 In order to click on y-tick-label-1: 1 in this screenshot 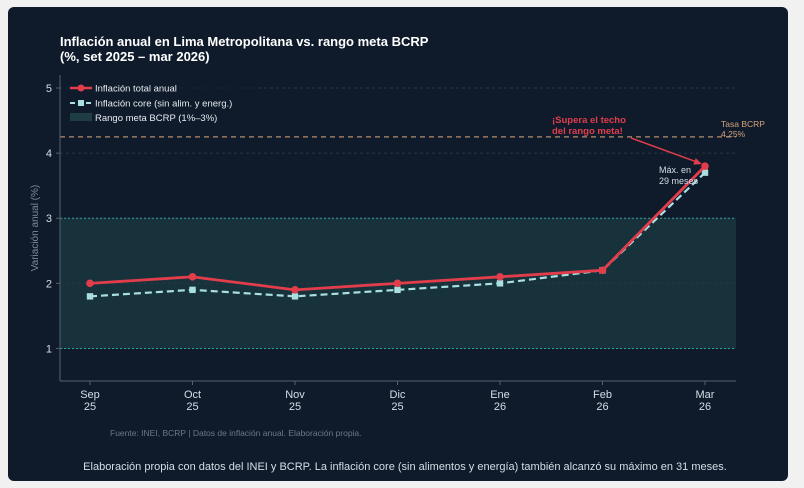, I will do `click(49, 349)`.